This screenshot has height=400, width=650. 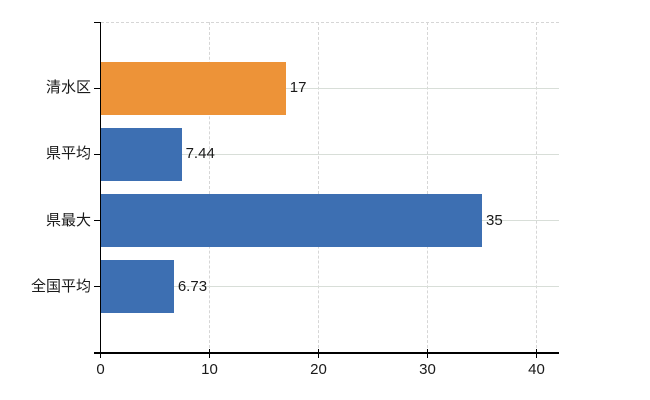 What do you see at coordinates (192, 286) in the screenshot?
I see `bar-value-label: 6.73` at bounding box center [192, 286].